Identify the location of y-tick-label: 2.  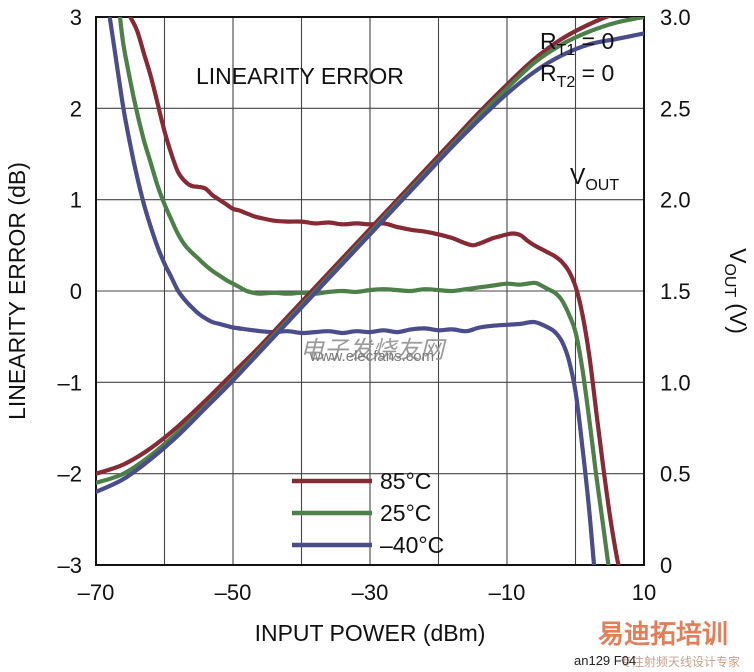
(76, 108).